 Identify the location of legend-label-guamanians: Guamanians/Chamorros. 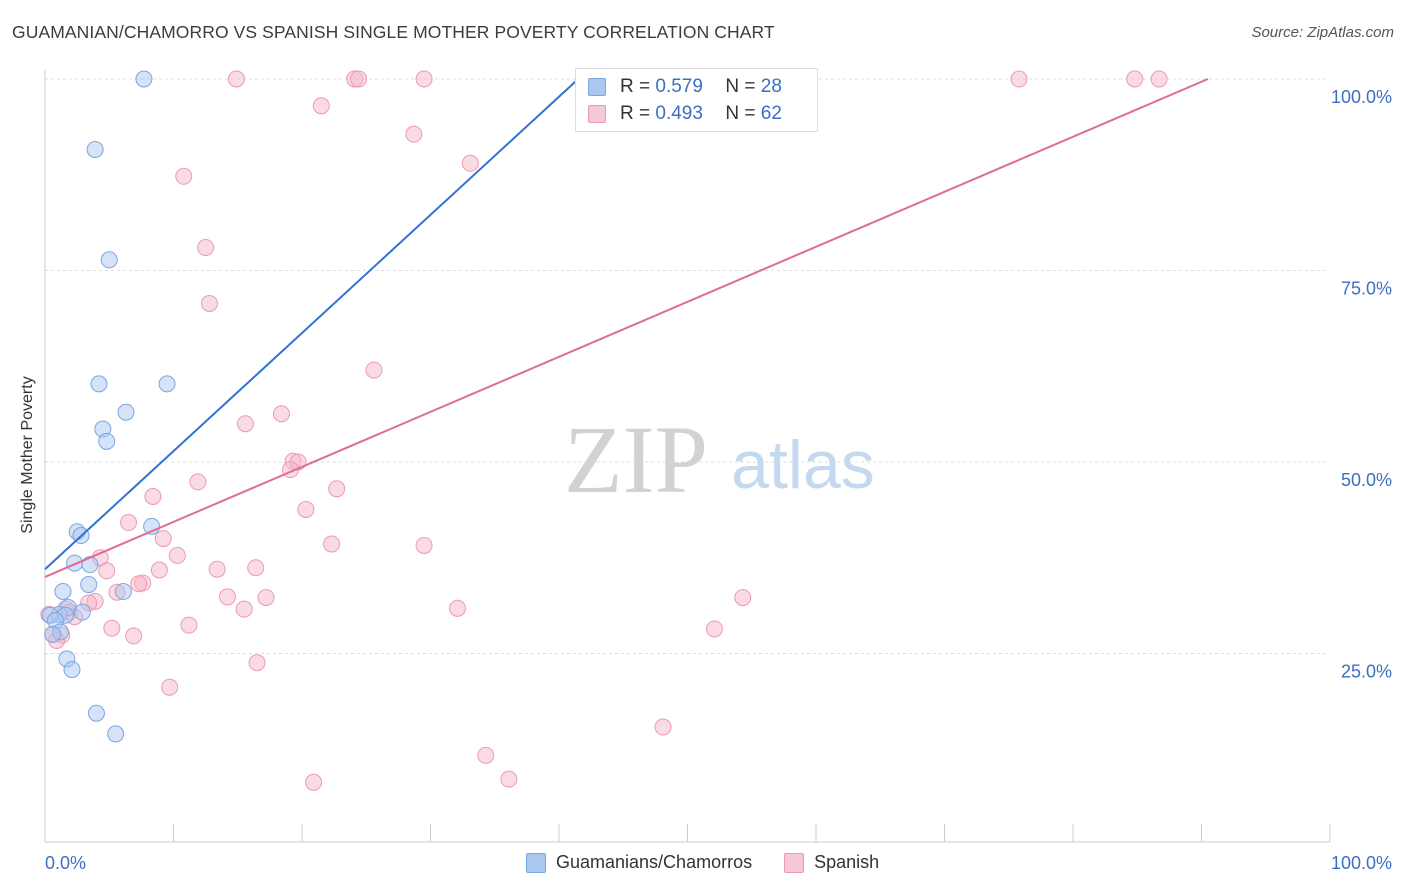
(654, 862).